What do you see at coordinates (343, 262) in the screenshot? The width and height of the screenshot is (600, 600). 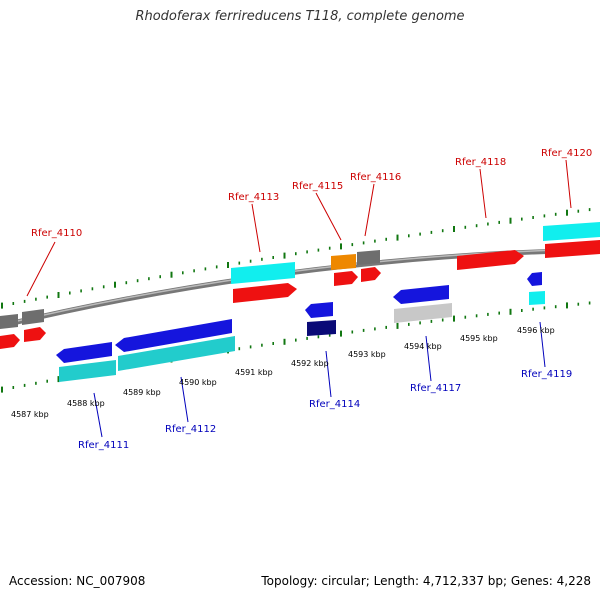 I see `gene-rfer-4115-orange-block` at bounding box center [343, 262].